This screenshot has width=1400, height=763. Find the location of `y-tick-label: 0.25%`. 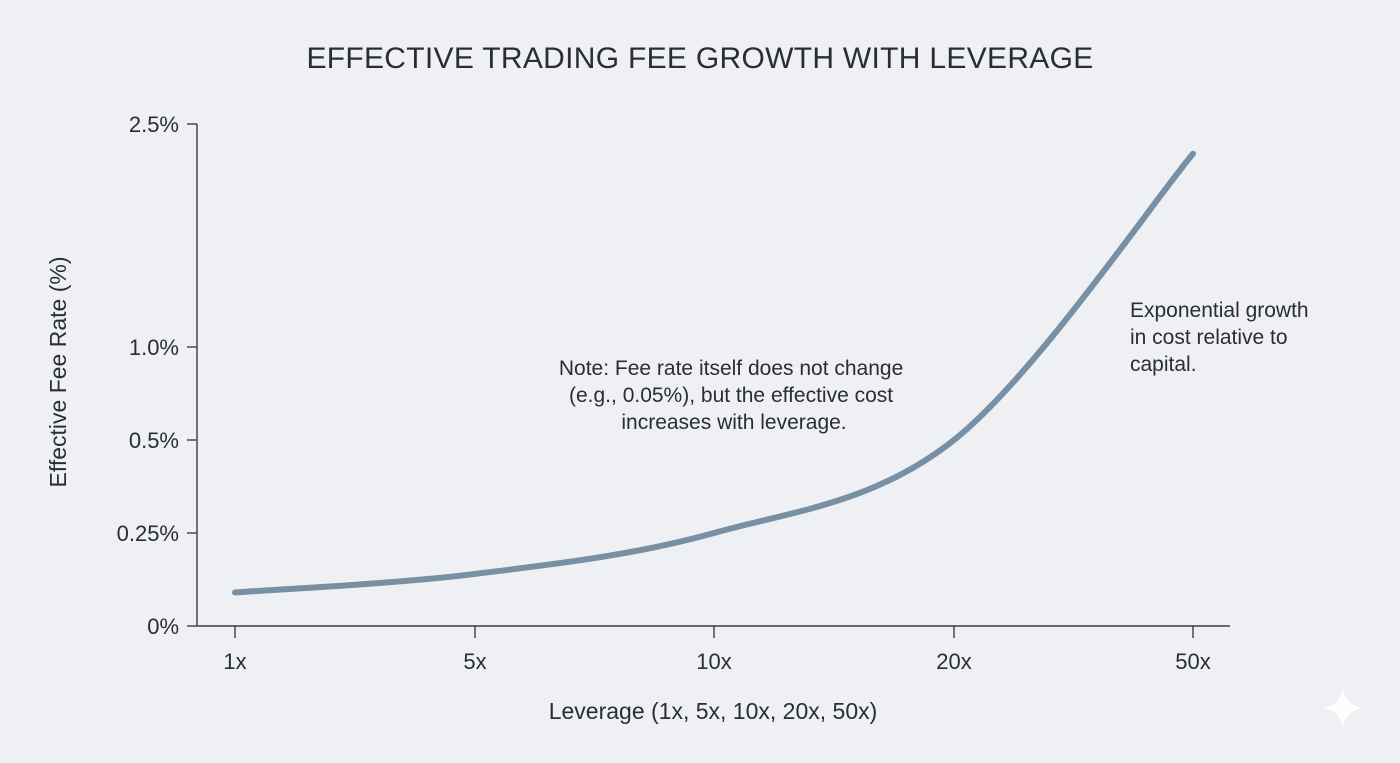

y-tick-label: 0.25% is located at coordinates (148, 533).